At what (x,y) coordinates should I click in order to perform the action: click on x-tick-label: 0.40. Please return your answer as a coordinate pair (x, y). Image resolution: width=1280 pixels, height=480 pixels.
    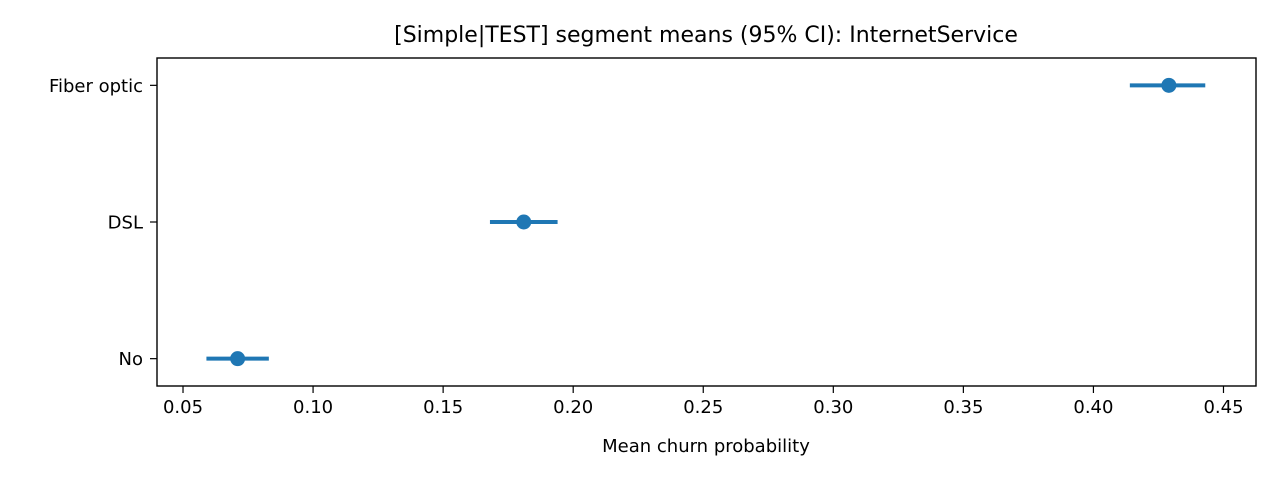
    Looking at the image, I should click on (1093, 407).